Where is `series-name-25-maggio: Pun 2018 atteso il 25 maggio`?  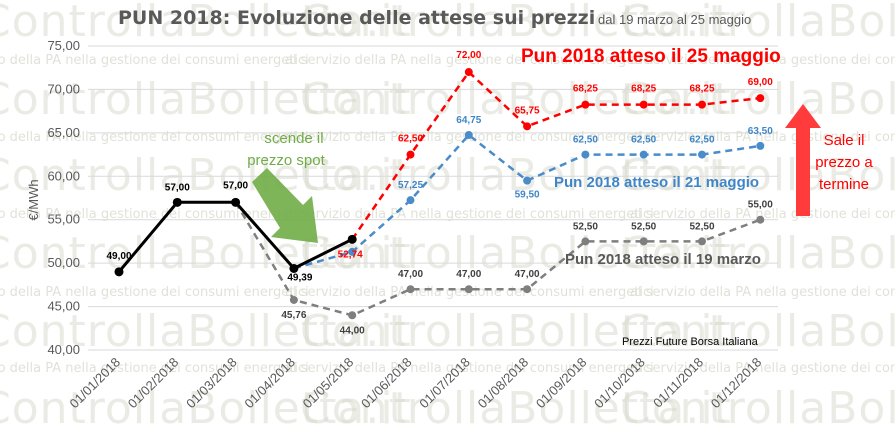 series-name-25-maggio: Pun 2018 atteso il 25 maggio is located at coordinates (651, 56).